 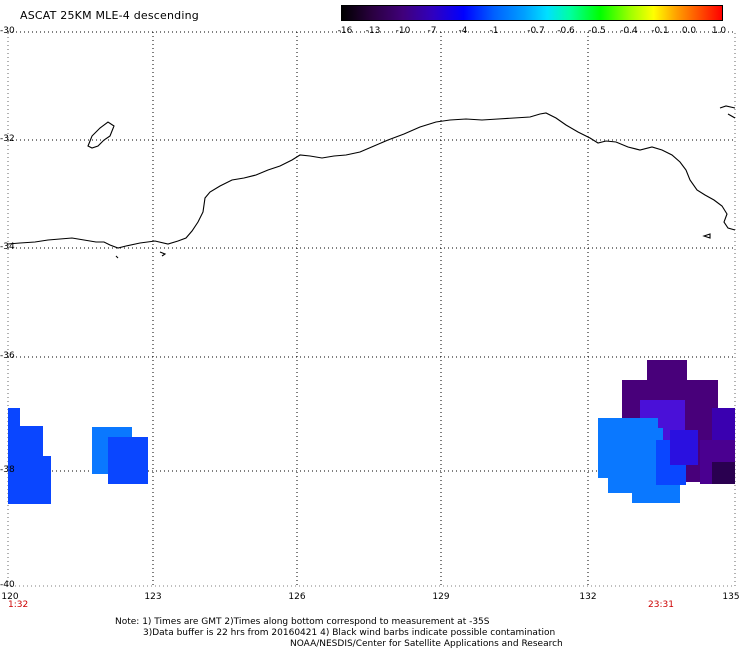 I want to click on lon-label: 132, so click(x=588, y=597).